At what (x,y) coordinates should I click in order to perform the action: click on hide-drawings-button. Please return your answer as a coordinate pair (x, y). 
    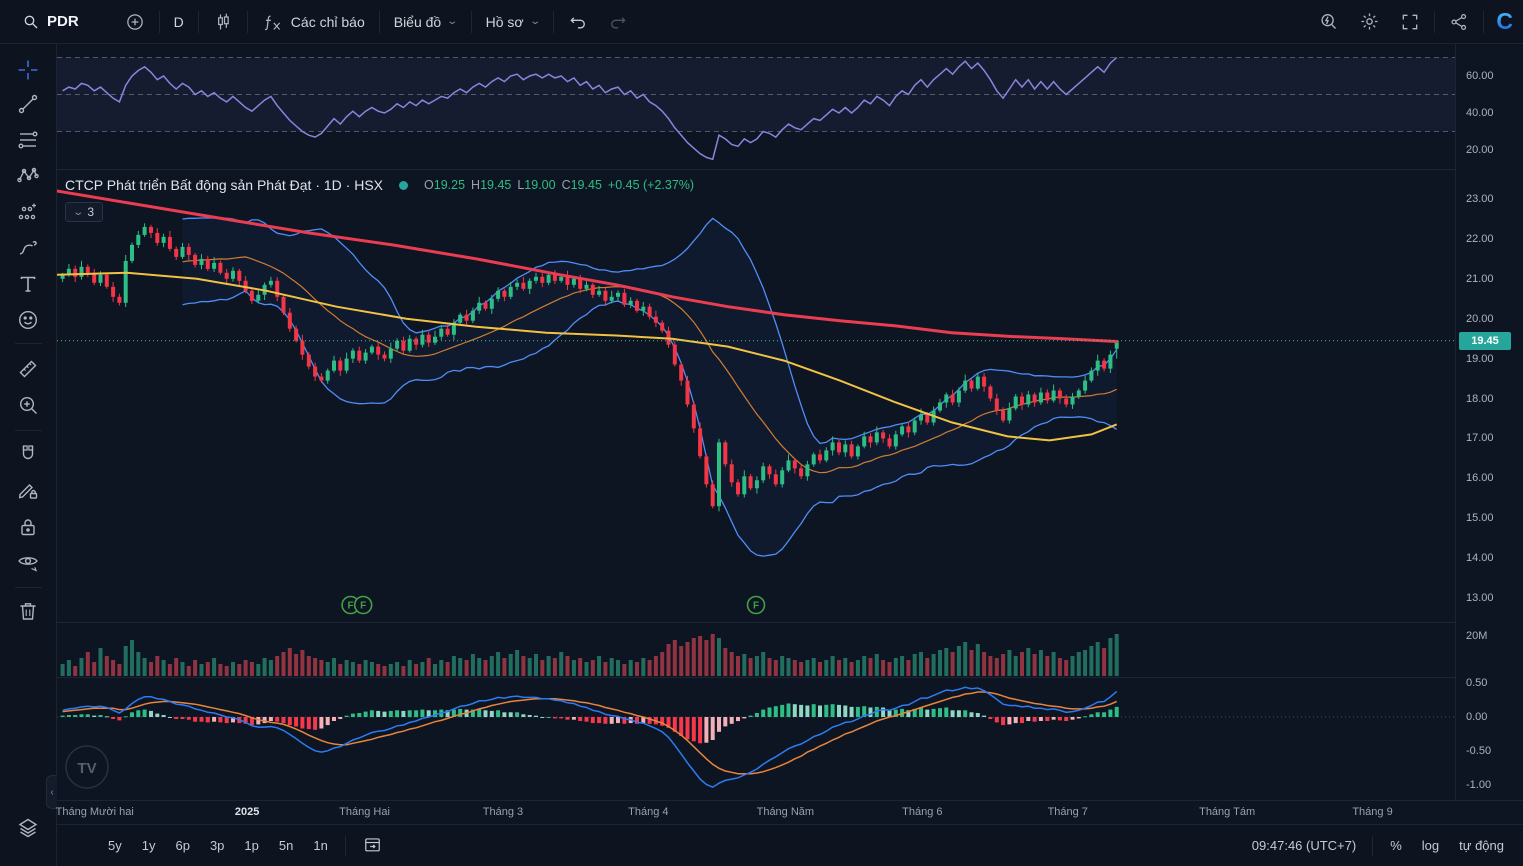
    Looking at the image, I should click on (28, 562).